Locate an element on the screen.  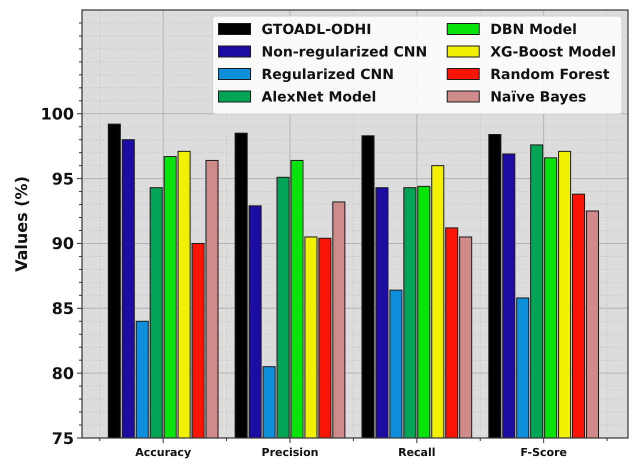
legend-label: Naïve Bayes is located at coordinates (538, 98).